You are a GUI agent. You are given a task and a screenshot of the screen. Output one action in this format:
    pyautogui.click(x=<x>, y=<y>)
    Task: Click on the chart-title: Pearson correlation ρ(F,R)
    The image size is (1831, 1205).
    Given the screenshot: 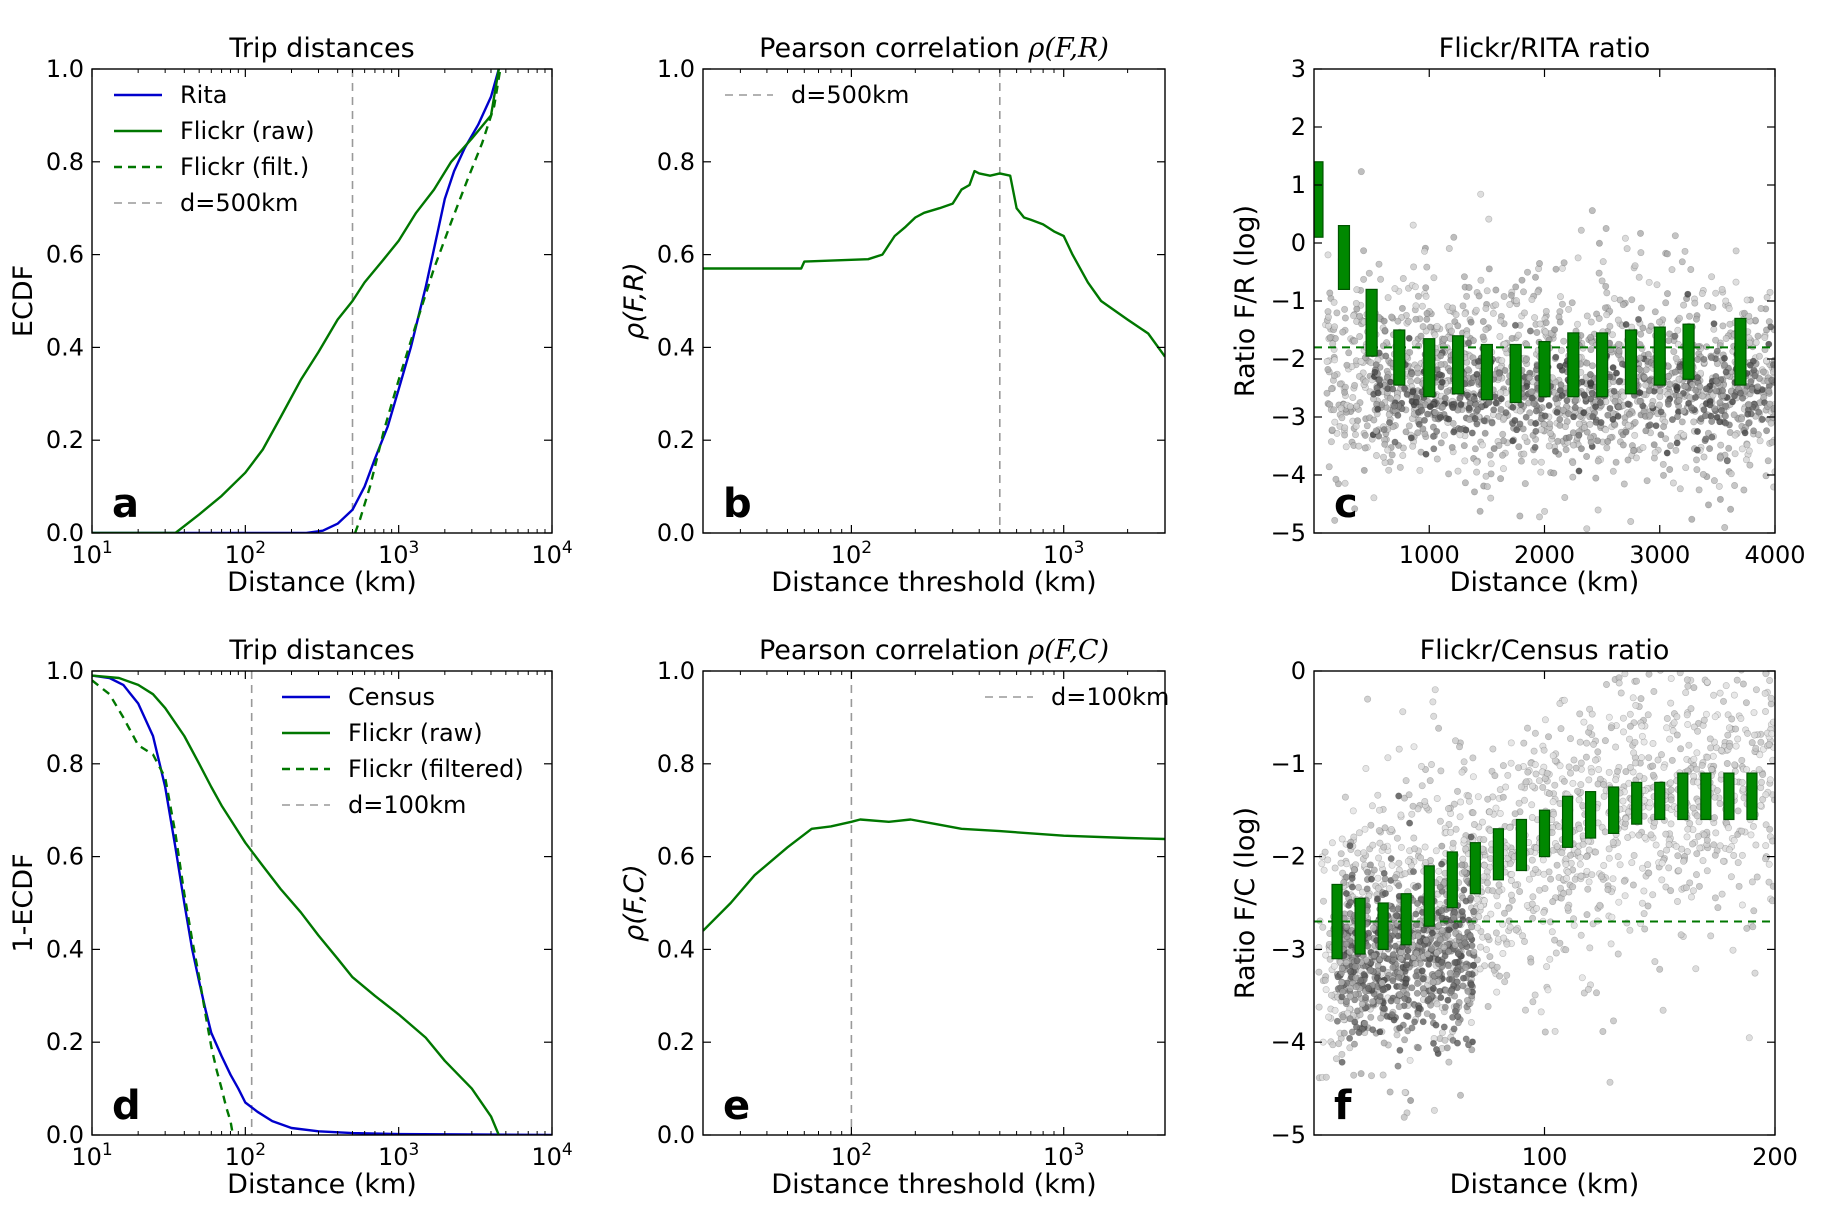 What is the action you would take?
    pyautogui.click(x=934, y=48)
    